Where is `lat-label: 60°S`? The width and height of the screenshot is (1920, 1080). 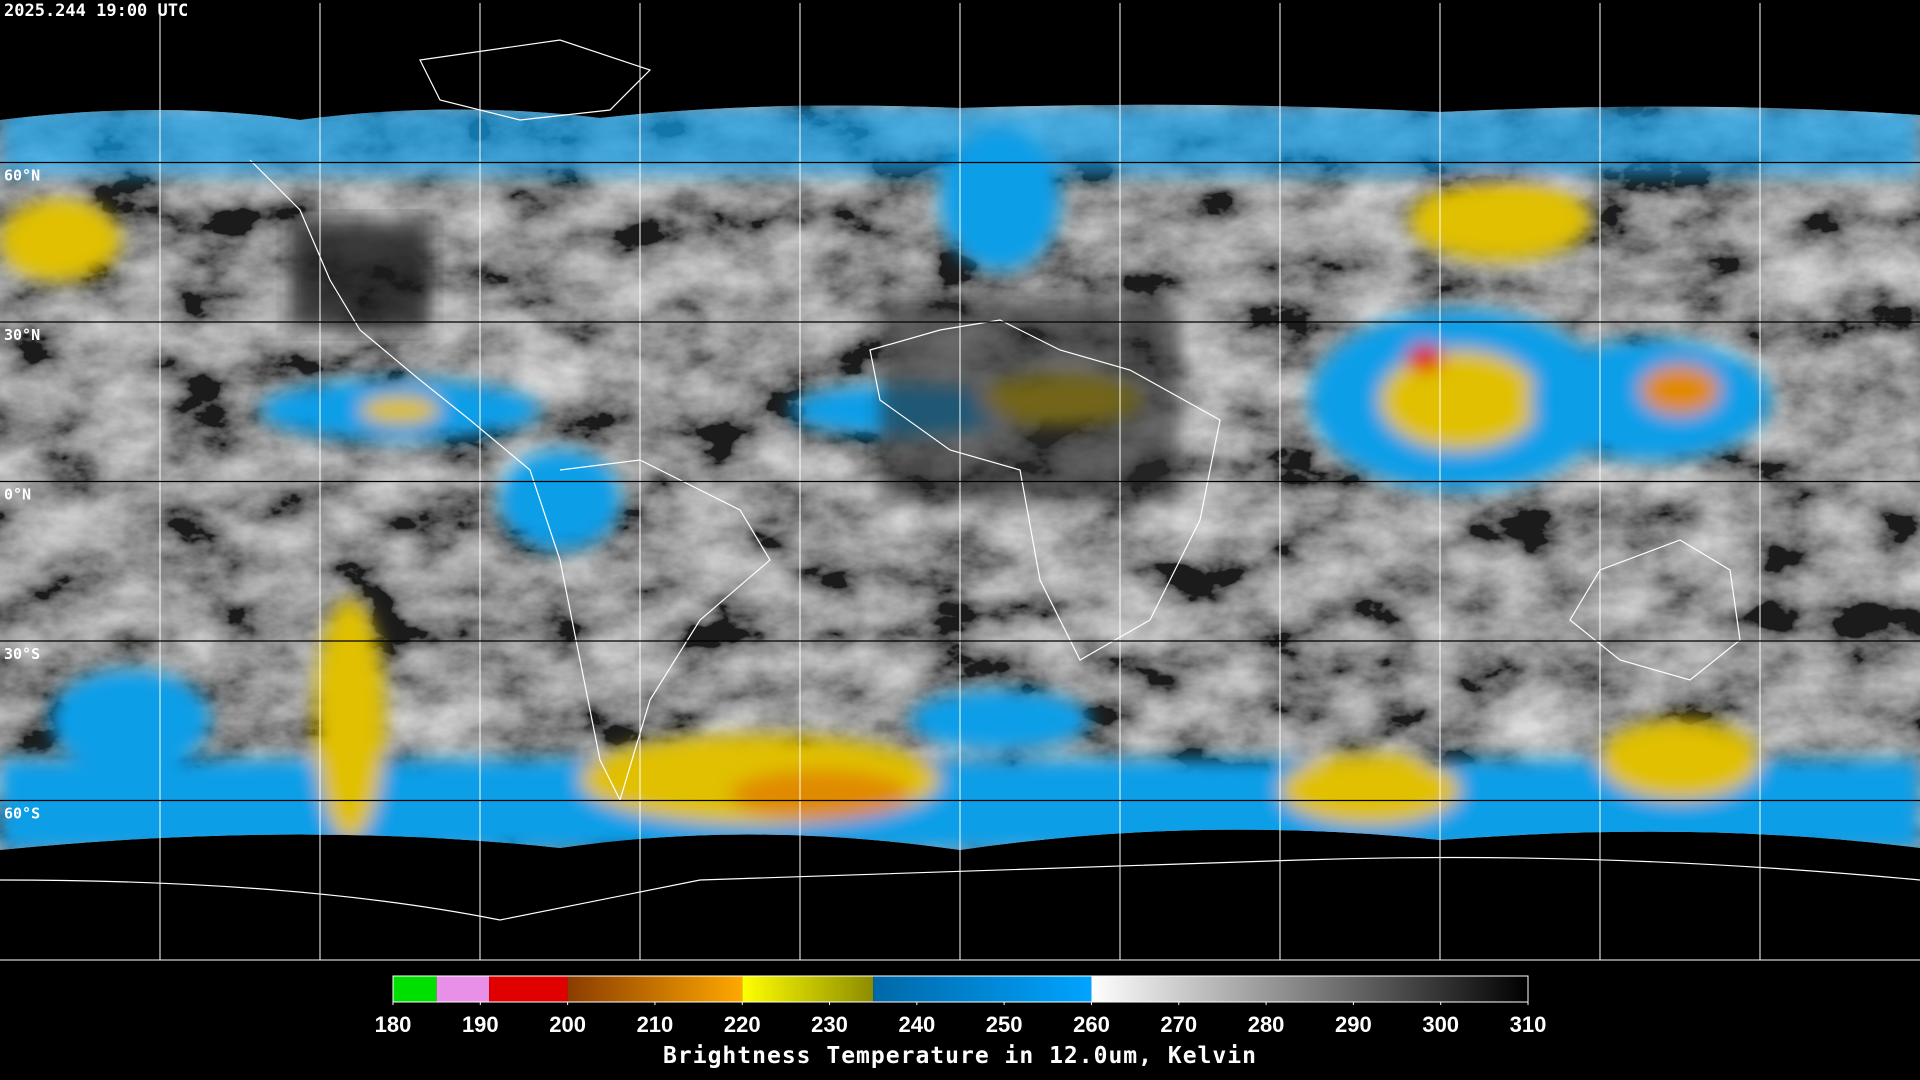 lat-label: 60°S is located at coordinates (22, 814).